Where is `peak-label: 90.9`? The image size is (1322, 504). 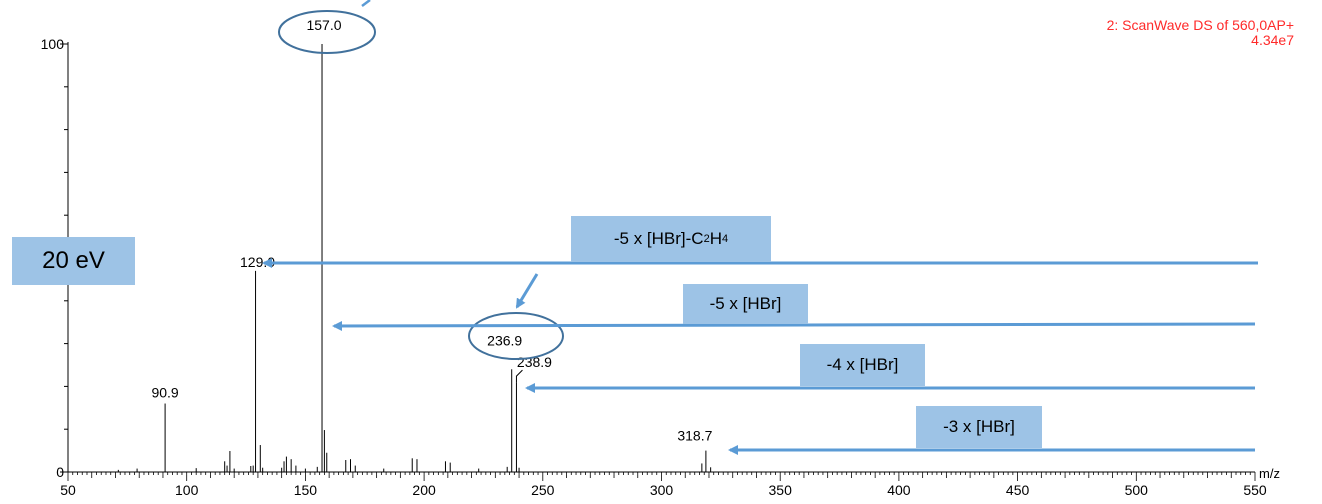
peak-label: 90.9 is located at coordinates (164, 393).